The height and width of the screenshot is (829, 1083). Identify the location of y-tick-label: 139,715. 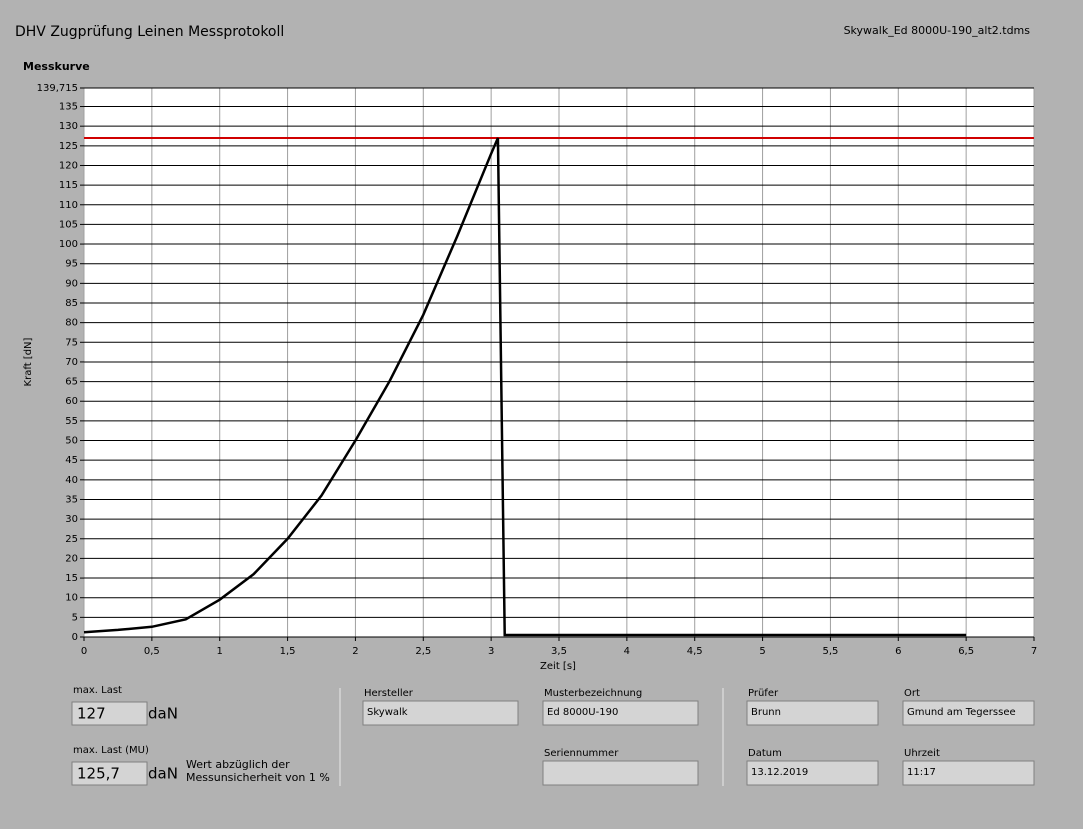
(57, 88).